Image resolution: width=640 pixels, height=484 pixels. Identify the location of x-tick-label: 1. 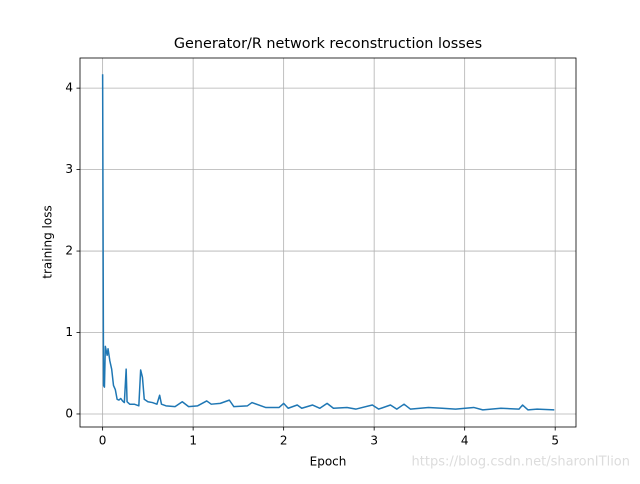
(193, 441).